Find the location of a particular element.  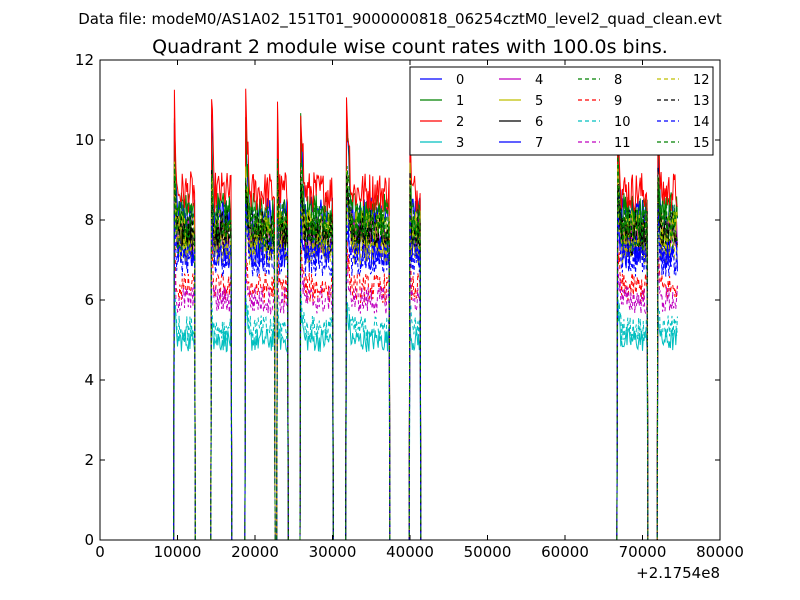

y-tick-label: 0 is located at coordinates (89, 540).